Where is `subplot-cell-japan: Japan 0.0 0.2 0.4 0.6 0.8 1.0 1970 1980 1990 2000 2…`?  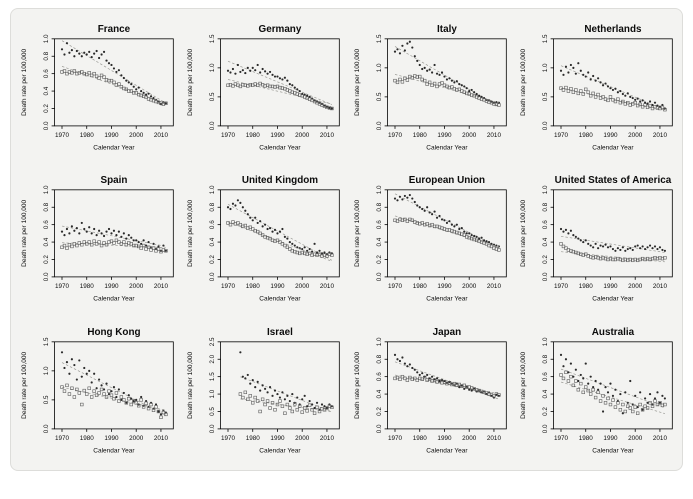 subplot-cell-japan: Japan 0.0 0.2 0.4 0.6 0.8 1.0 1970 1980 1990 2000 2… is located at coordinates (430, 393).